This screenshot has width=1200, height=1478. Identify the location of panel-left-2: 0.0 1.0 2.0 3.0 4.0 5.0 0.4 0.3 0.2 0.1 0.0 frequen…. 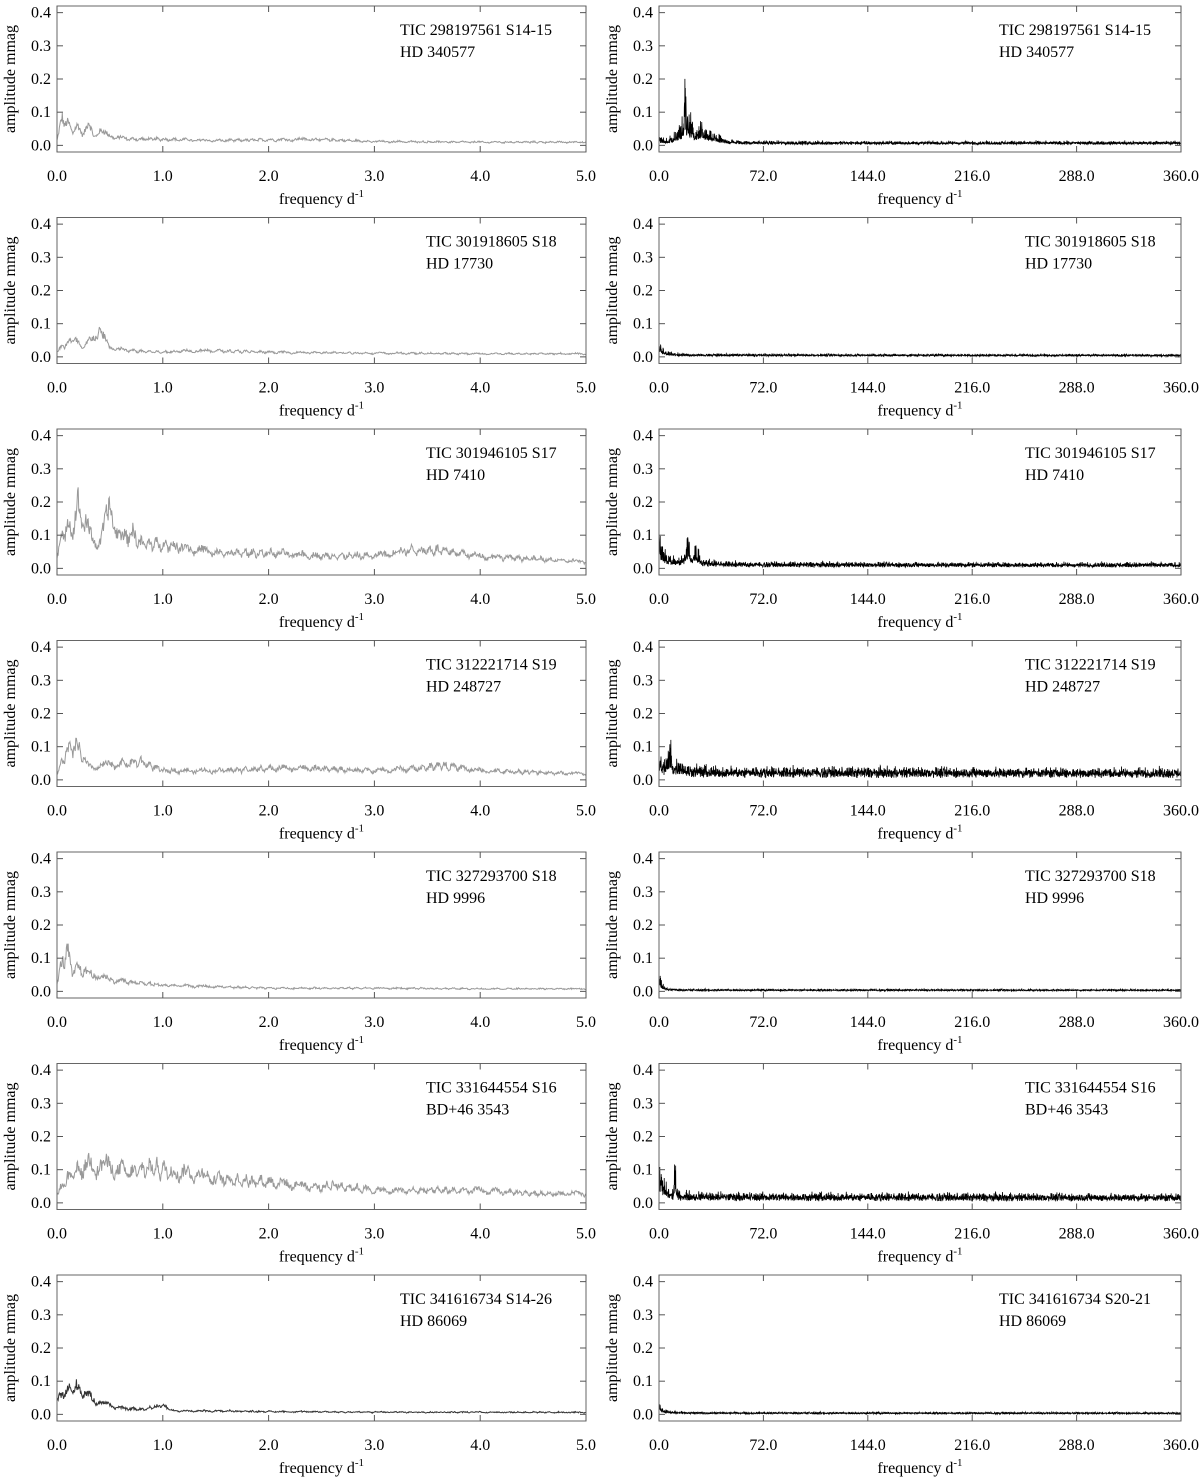
(299, 317).